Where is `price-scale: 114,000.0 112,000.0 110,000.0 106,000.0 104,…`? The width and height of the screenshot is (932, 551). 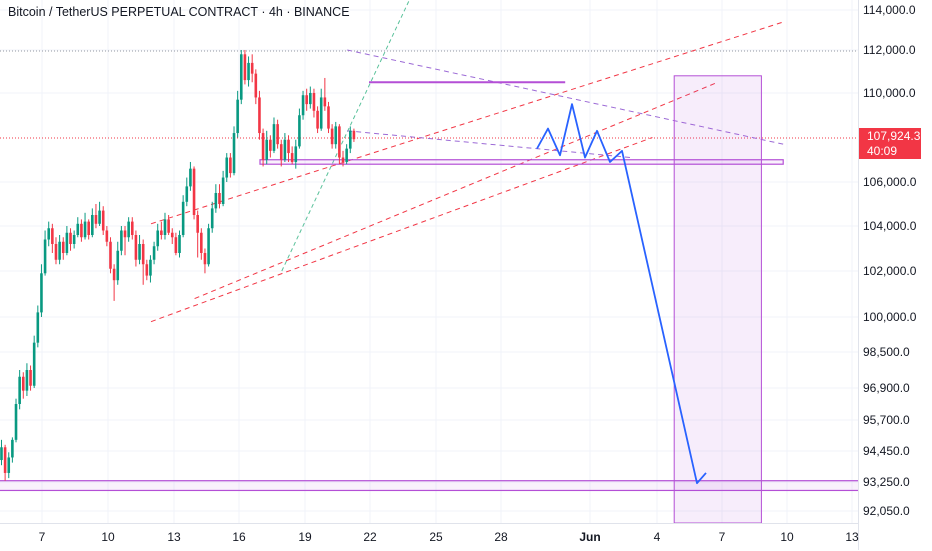
price-scale: 114,000.0 112,000.0 110,000.0 106,000.0 104,… is located at coordinates (895, 275).